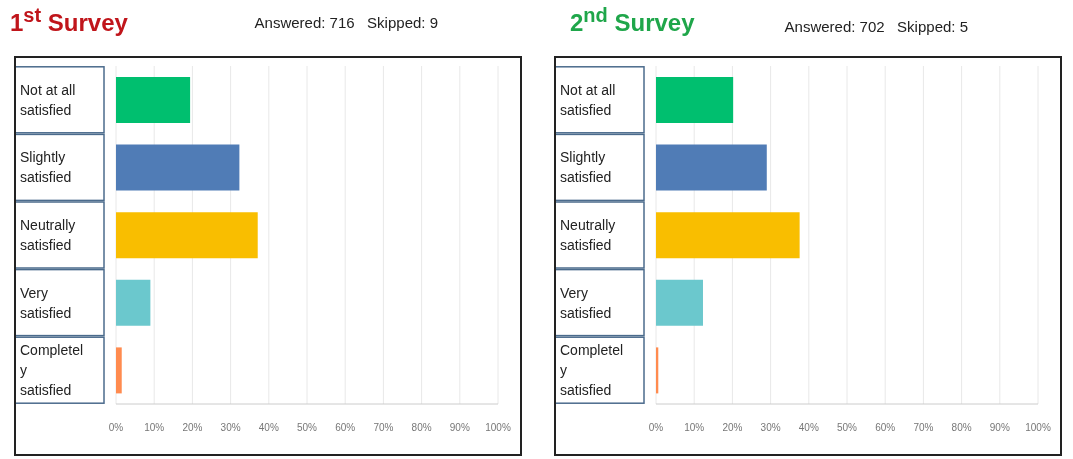 This screenshot has height=459, width=1073. Describe the element at coordinates (69, 20) in the screenshot. I see `chart-title: 1$^{st}$ Survey` at that location.